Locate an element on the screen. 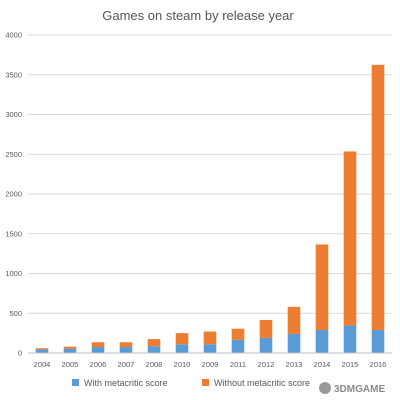 The width and height of the screenshot is (400, 400). x-tick-label: 2015 is located at coordinates (350, 364).